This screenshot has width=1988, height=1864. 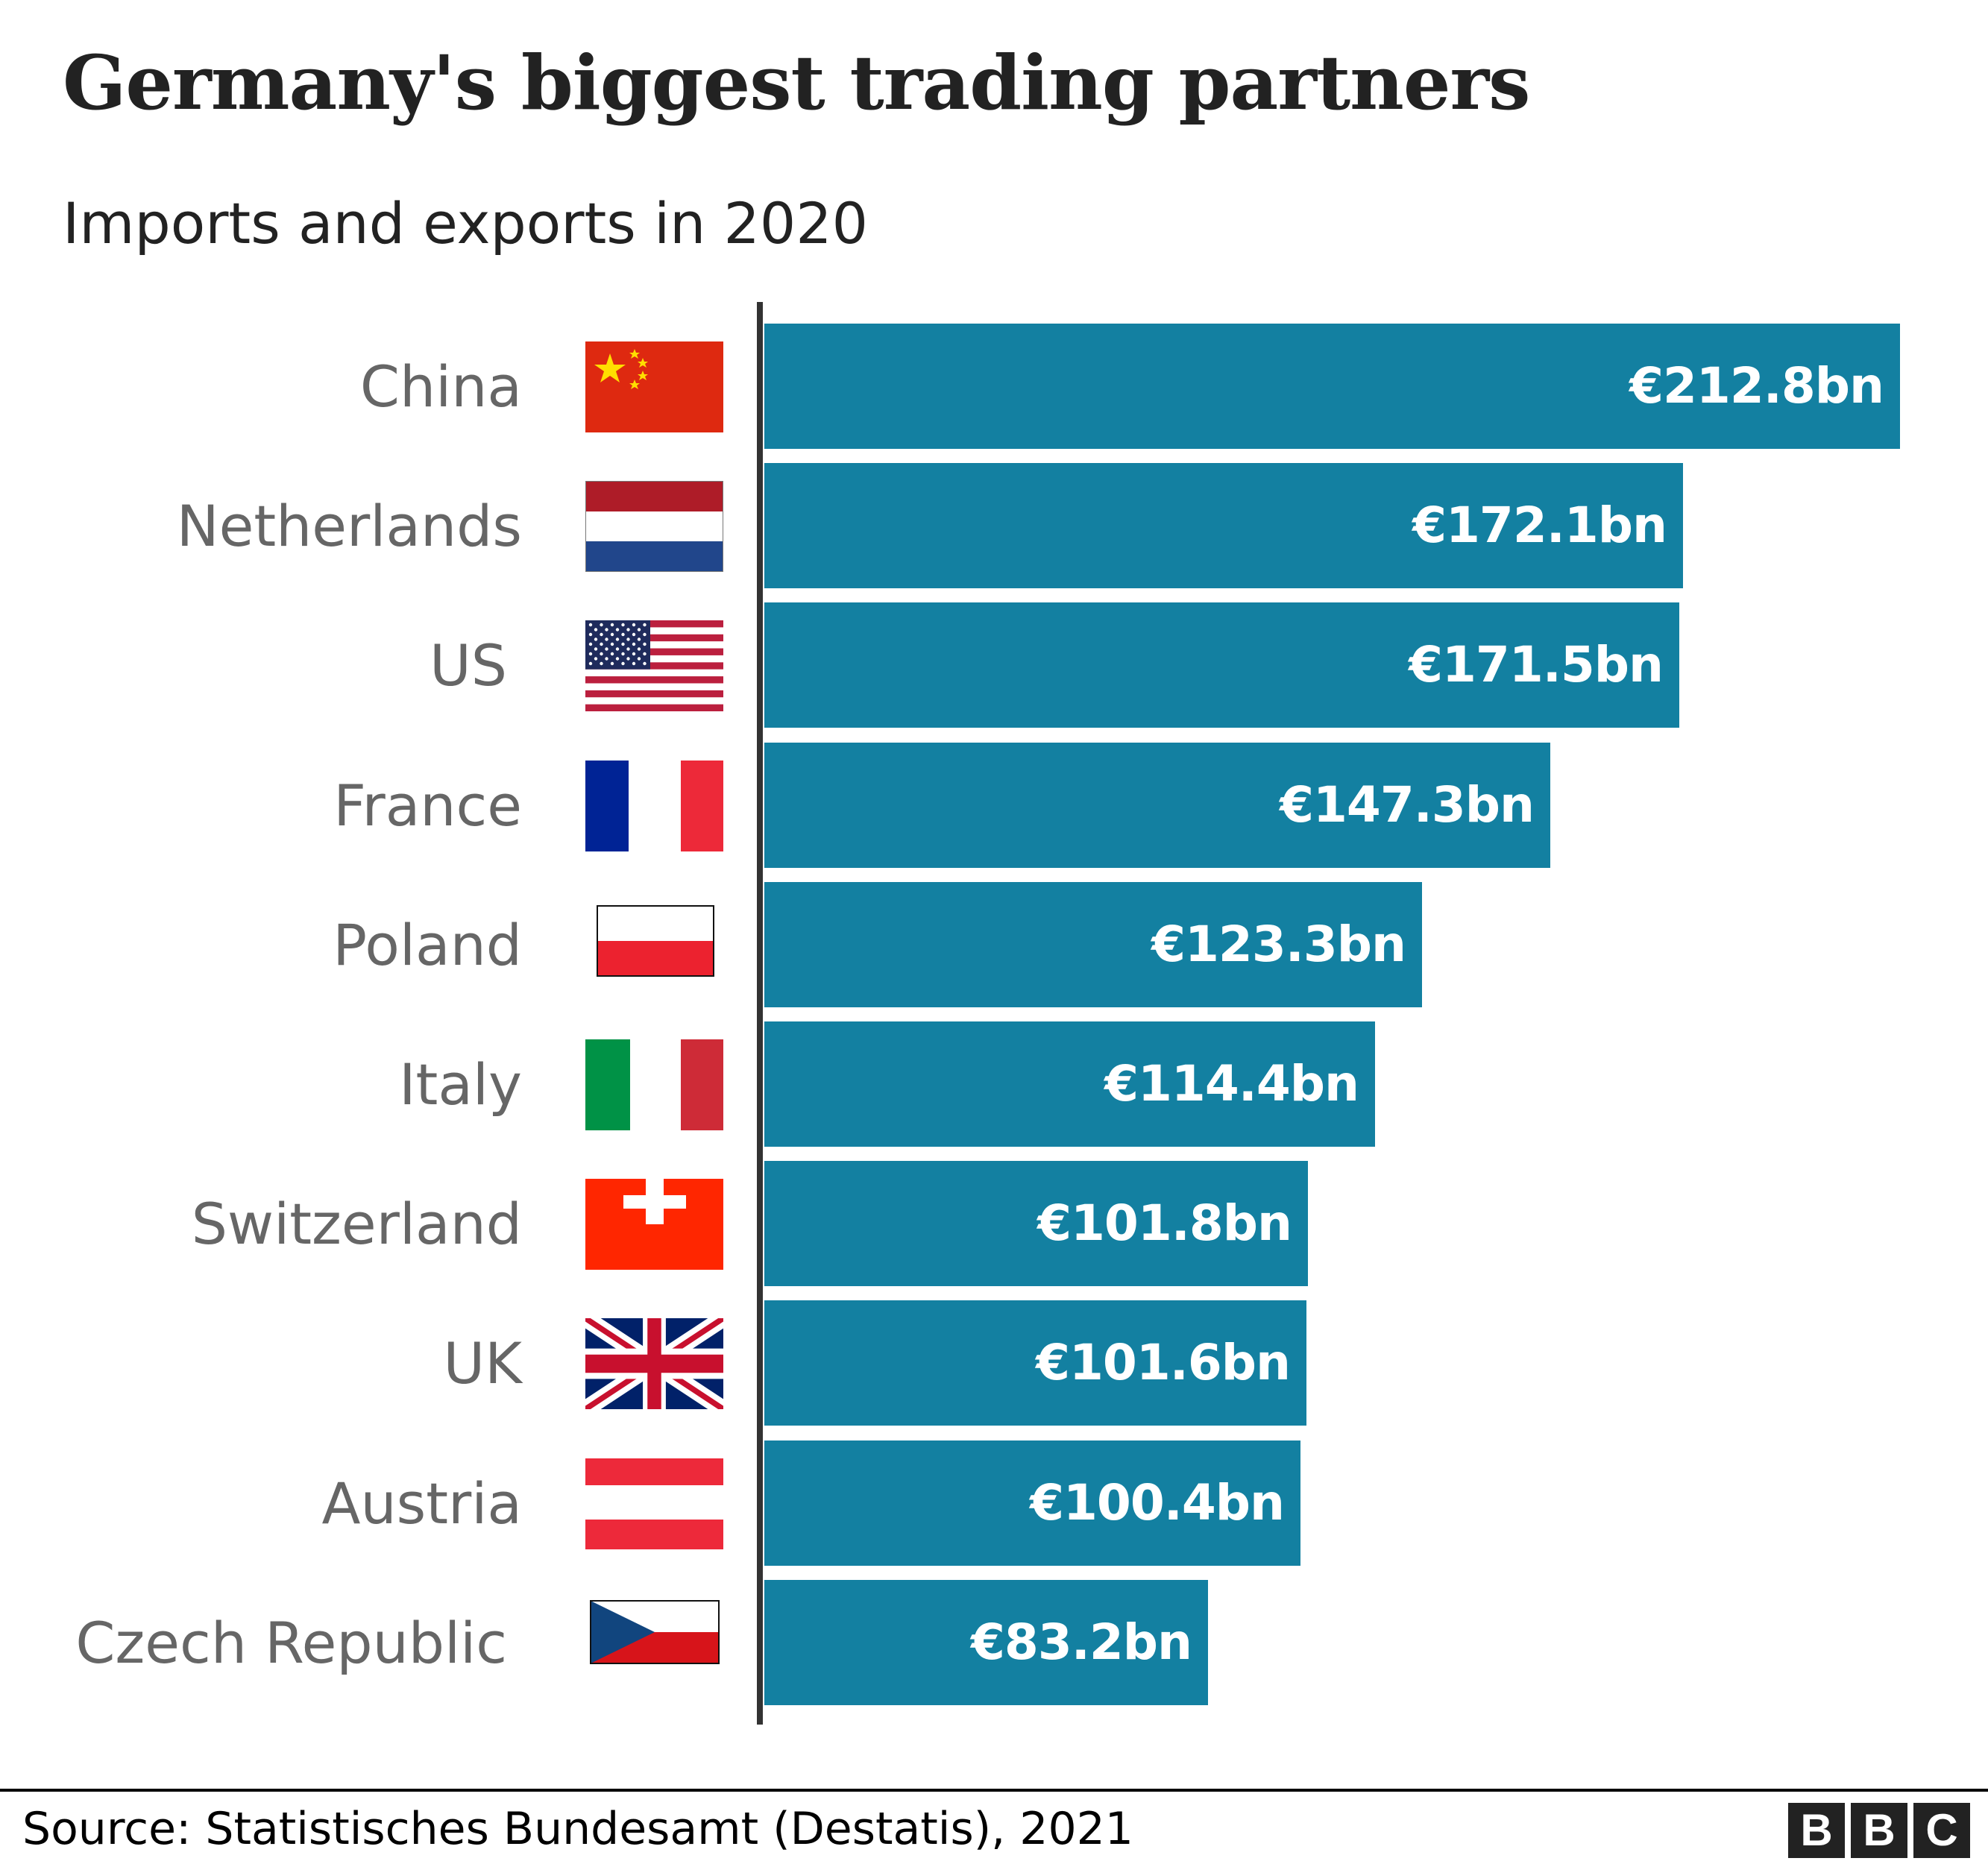 What do you see at coordinates (460, 1084) in the screenshot?
I see `country-label: Italy` at bounding box center [460, 1084].